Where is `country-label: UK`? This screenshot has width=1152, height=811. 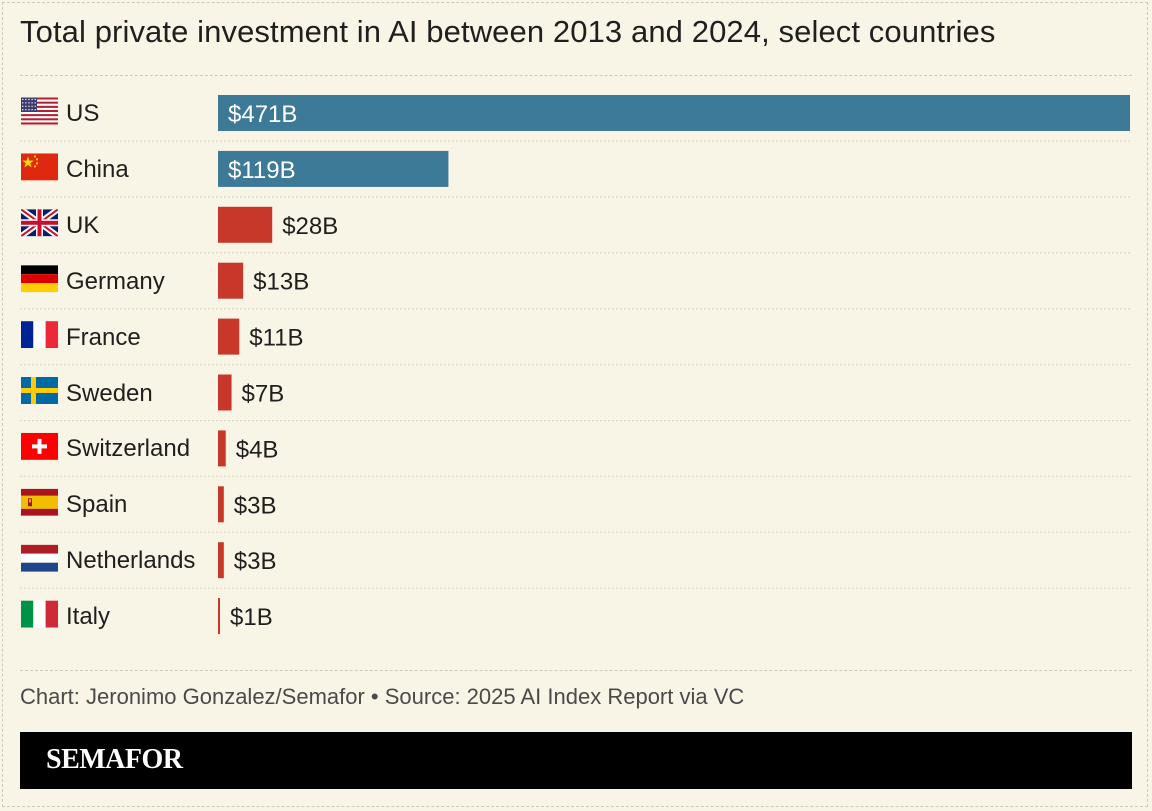 country-label: UK is located at coordinates (83, 225).